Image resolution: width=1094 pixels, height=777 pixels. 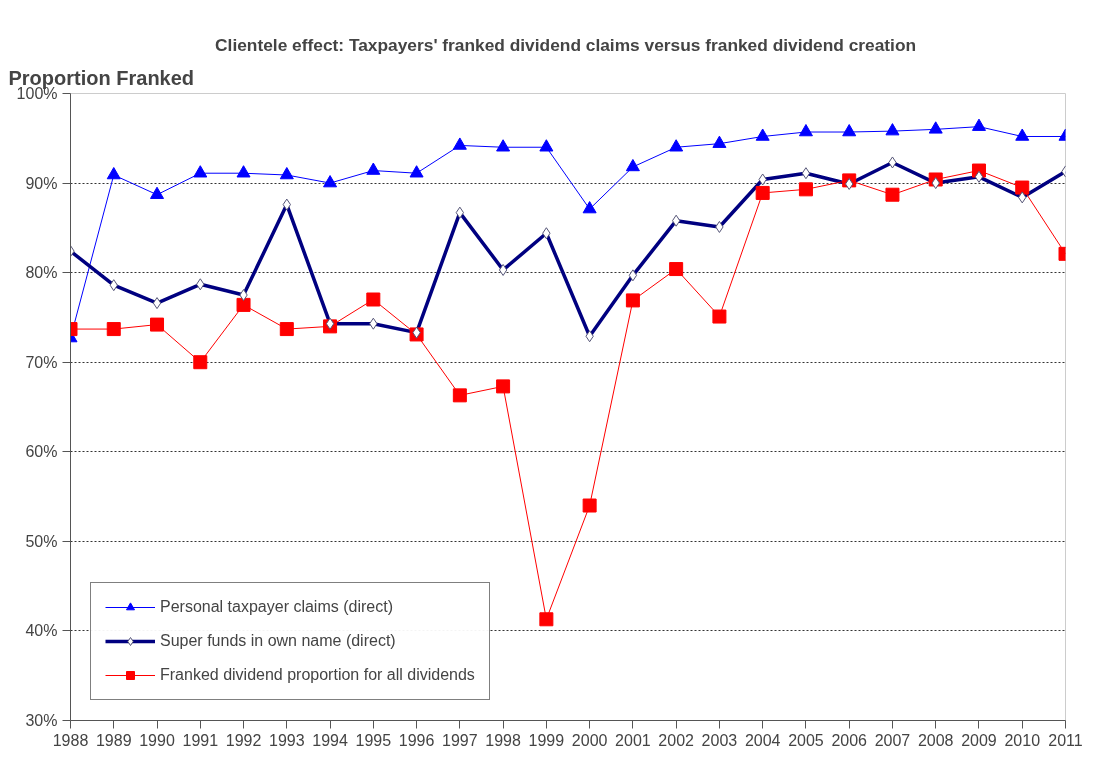 I want to click on x-tick-label: 2001, so click(x=633, y=740).